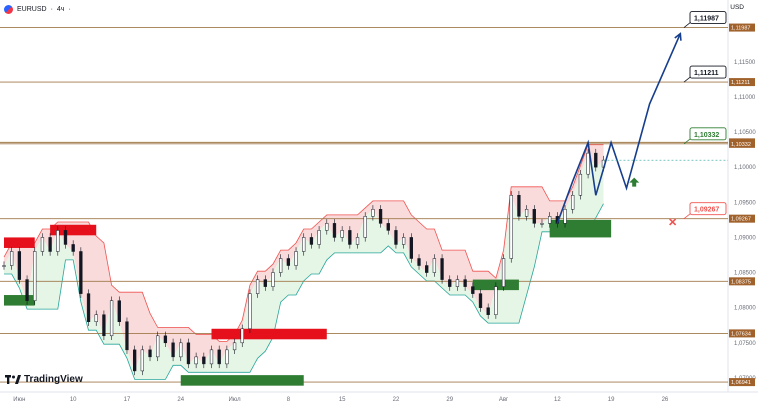  What do you see at coordinates (706, 73) in the screenshot?
I see `callout-label: 1,11211` at bounding box center [706, 73].